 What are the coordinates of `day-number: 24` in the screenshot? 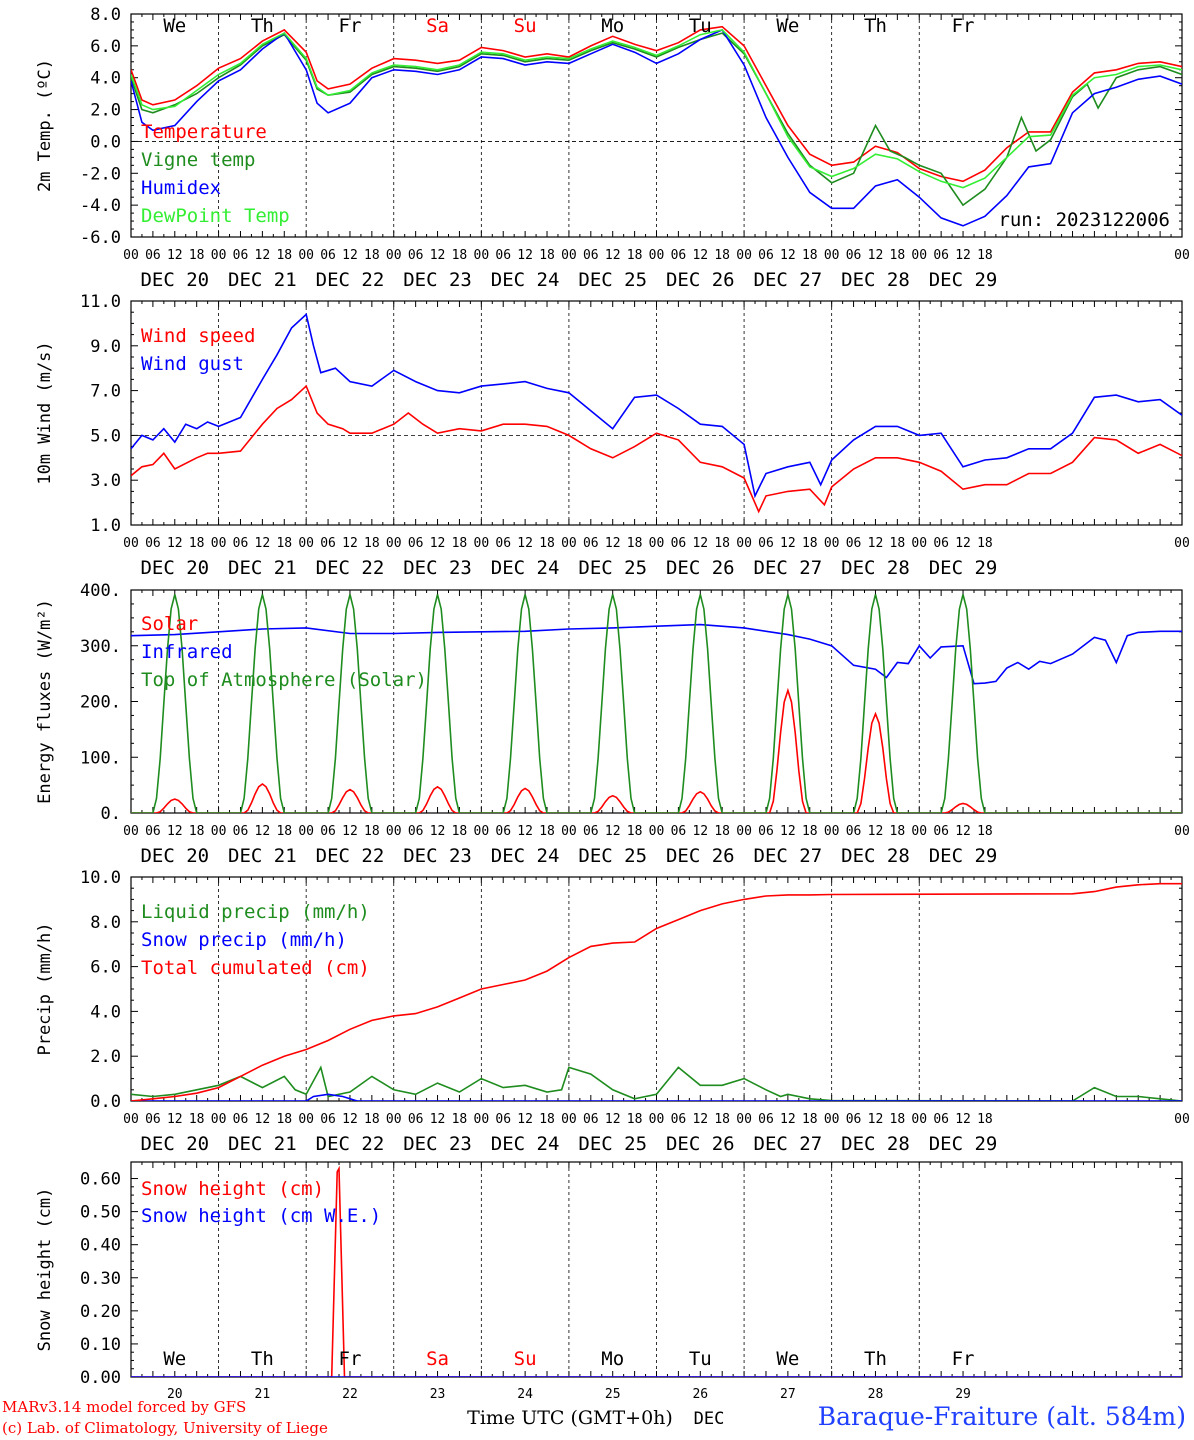 It's located at (525, 1394).